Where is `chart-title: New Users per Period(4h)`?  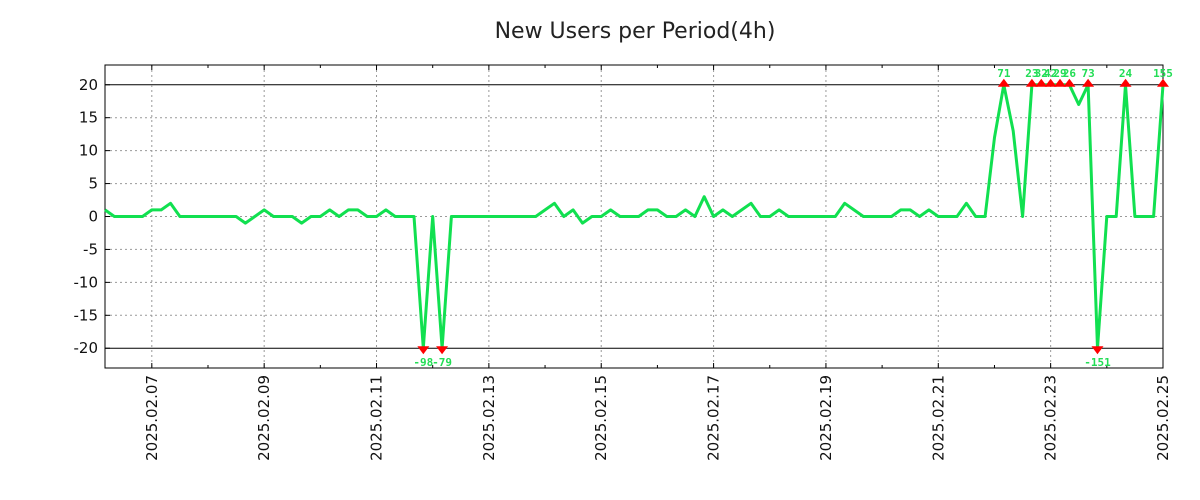
chart-title: New Users per Period(4h) is located at coordinates (635, 31).